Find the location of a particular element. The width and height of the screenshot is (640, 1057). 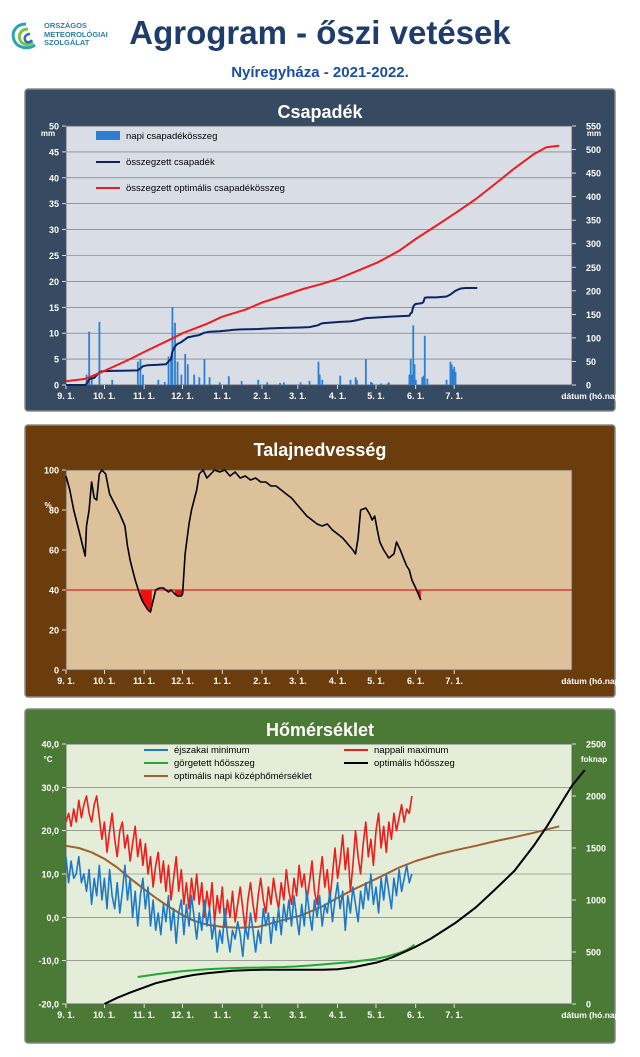

y-right-tick-label: 150 is located at coordinates (593, 315).